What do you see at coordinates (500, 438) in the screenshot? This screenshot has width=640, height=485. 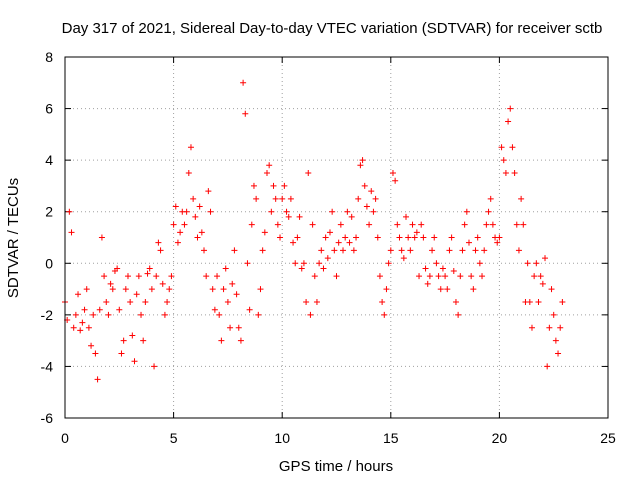 I see `x-tick-label: 20` at bounding box center [500, 438].